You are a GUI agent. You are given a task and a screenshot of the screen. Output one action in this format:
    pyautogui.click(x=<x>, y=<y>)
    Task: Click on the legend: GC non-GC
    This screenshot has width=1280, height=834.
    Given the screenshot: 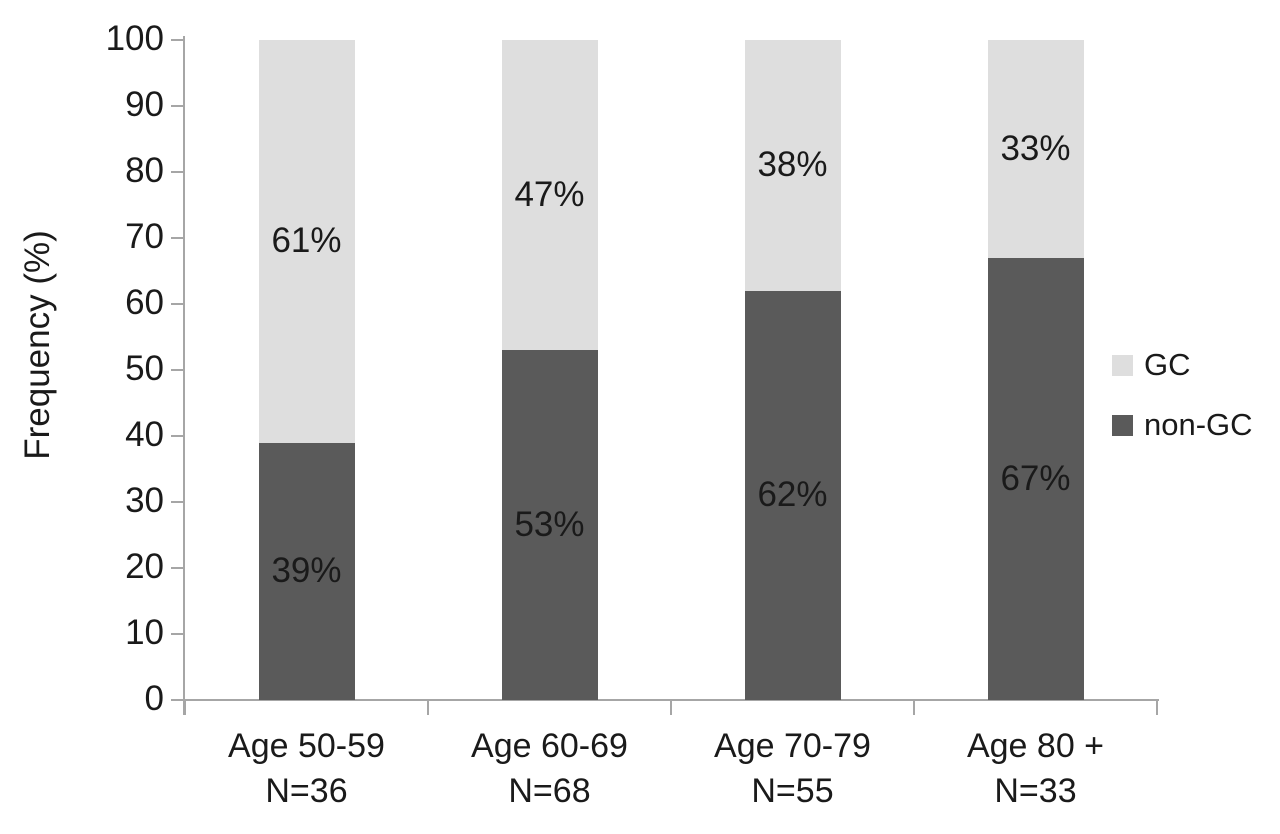 What is the action you would take?
    pyautogui.click(x=1182, y=395)
    